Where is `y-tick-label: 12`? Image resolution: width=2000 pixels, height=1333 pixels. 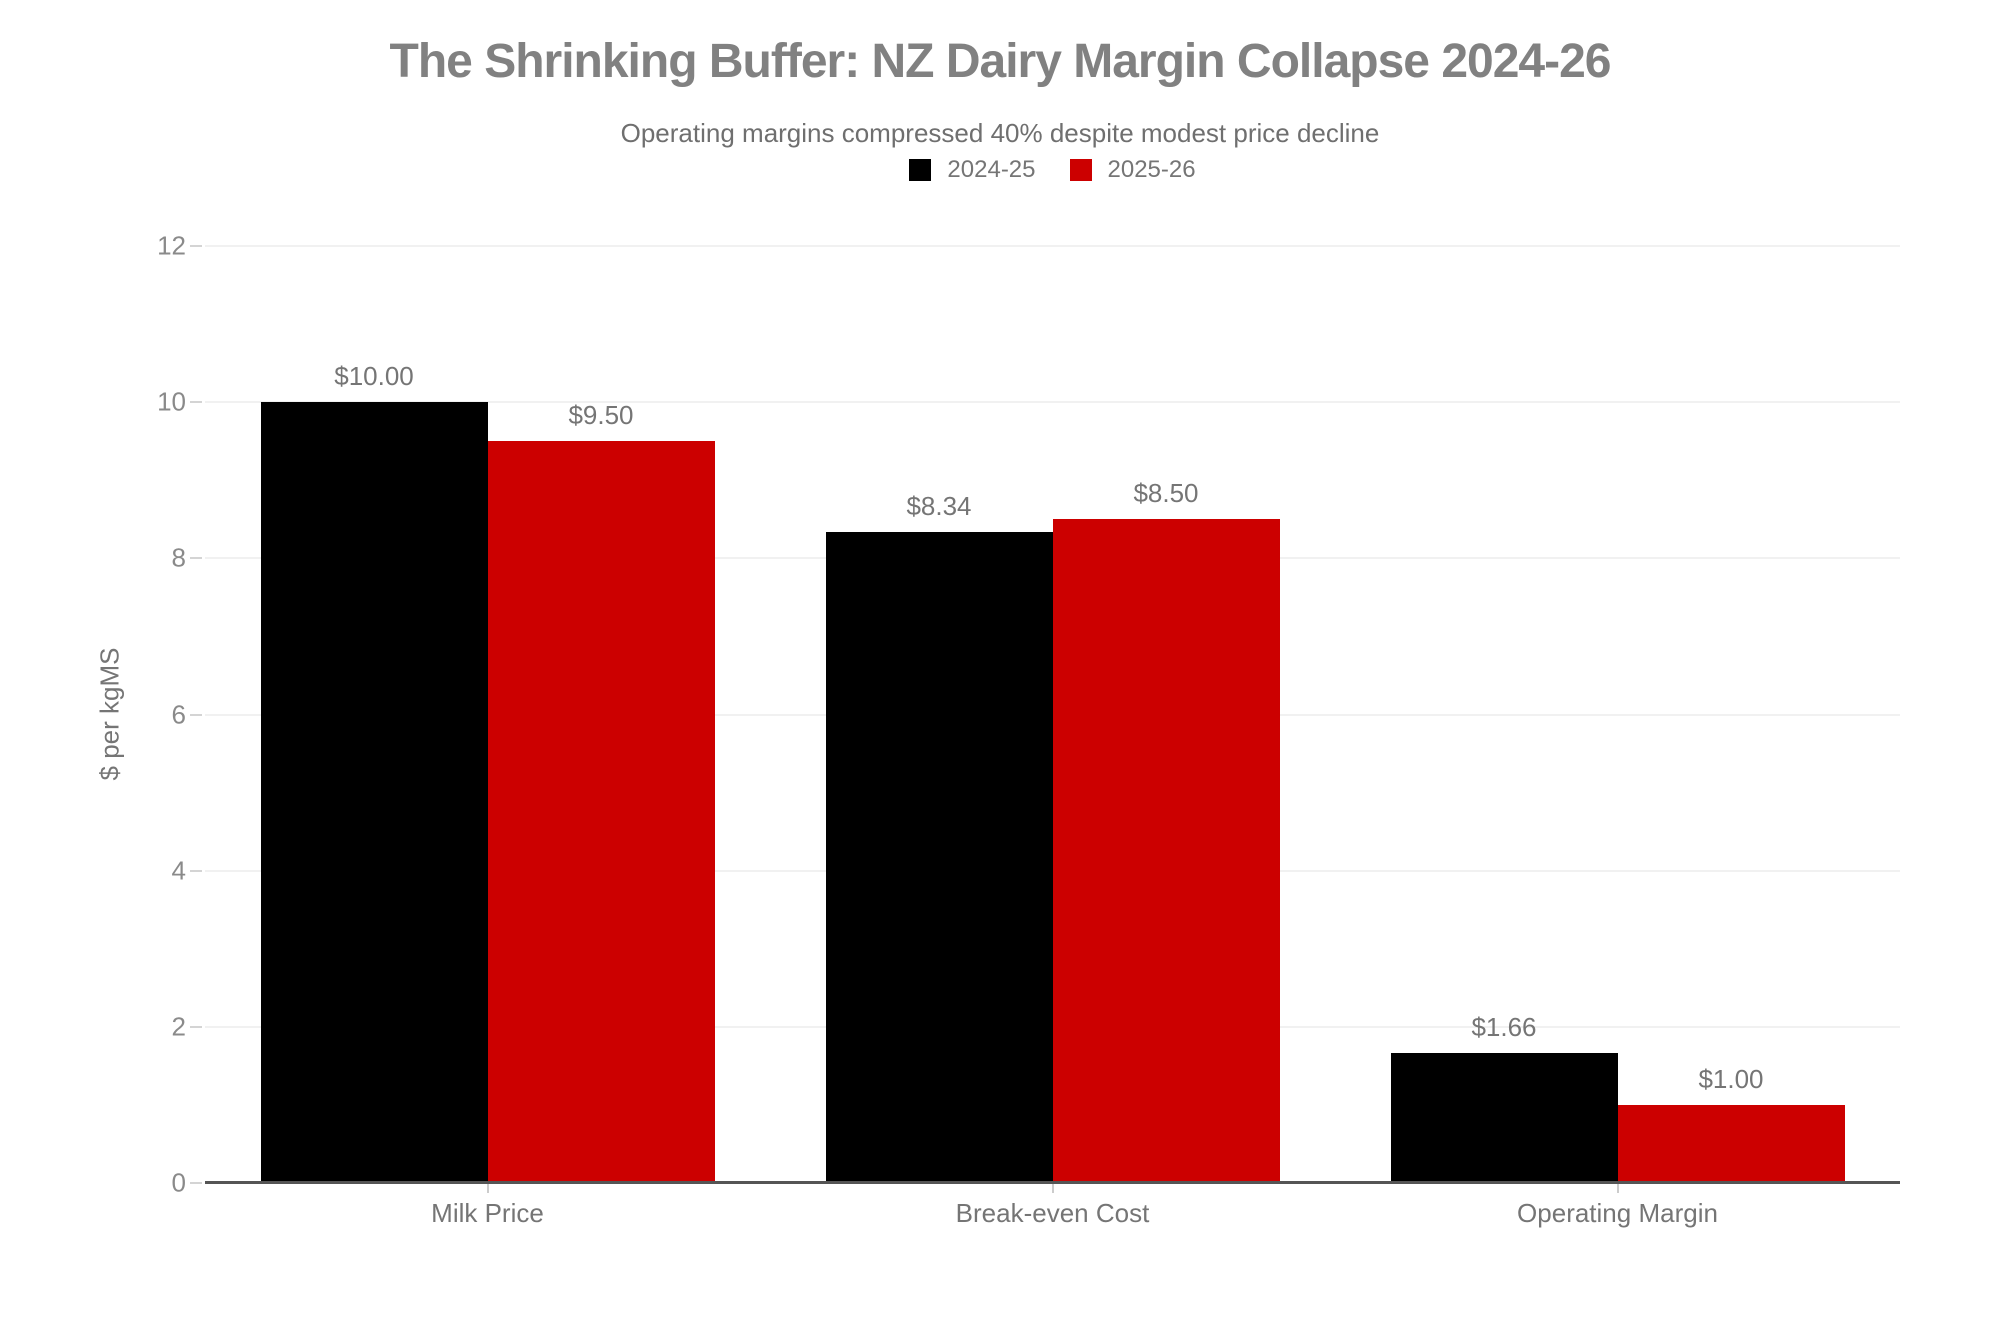 y-tick-label: 12 is located at coordinates (171, 245).